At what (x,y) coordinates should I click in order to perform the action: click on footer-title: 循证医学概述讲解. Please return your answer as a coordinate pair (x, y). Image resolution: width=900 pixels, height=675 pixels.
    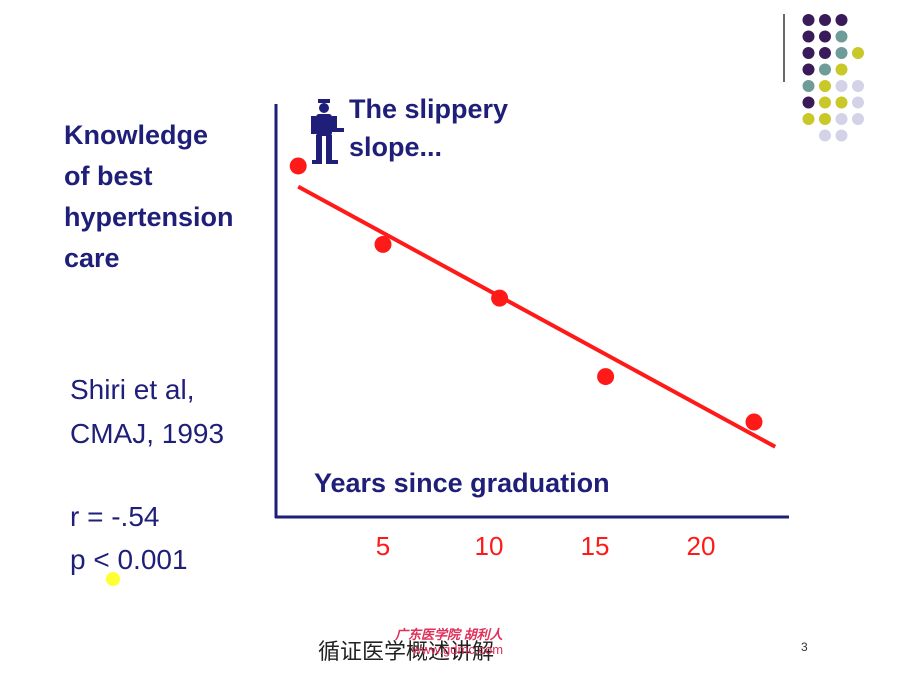
    Looking at the image, I should click on (406, 652).